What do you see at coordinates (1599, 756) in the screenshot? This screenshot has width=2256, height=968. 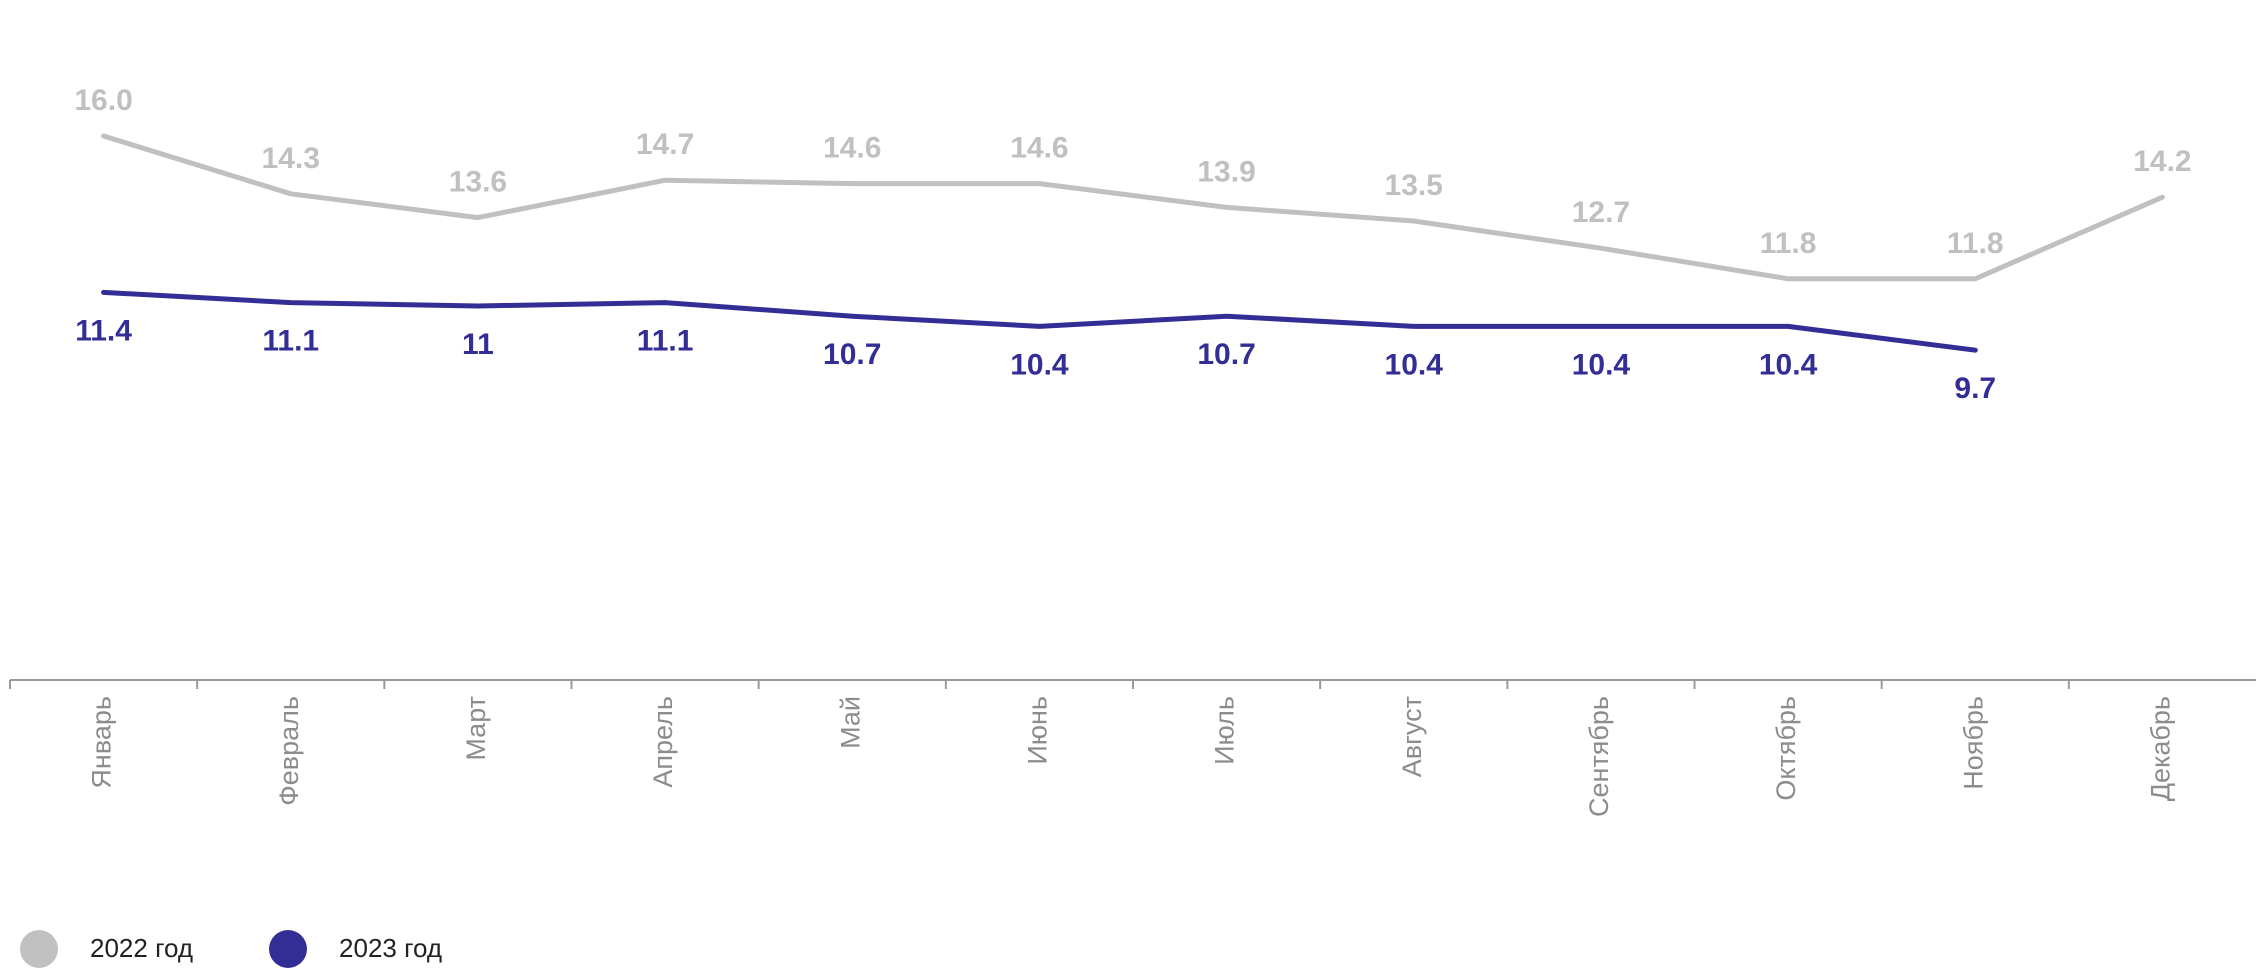 I see `x-tick-label: Сентябрь` at bounding box center [1599, 756].